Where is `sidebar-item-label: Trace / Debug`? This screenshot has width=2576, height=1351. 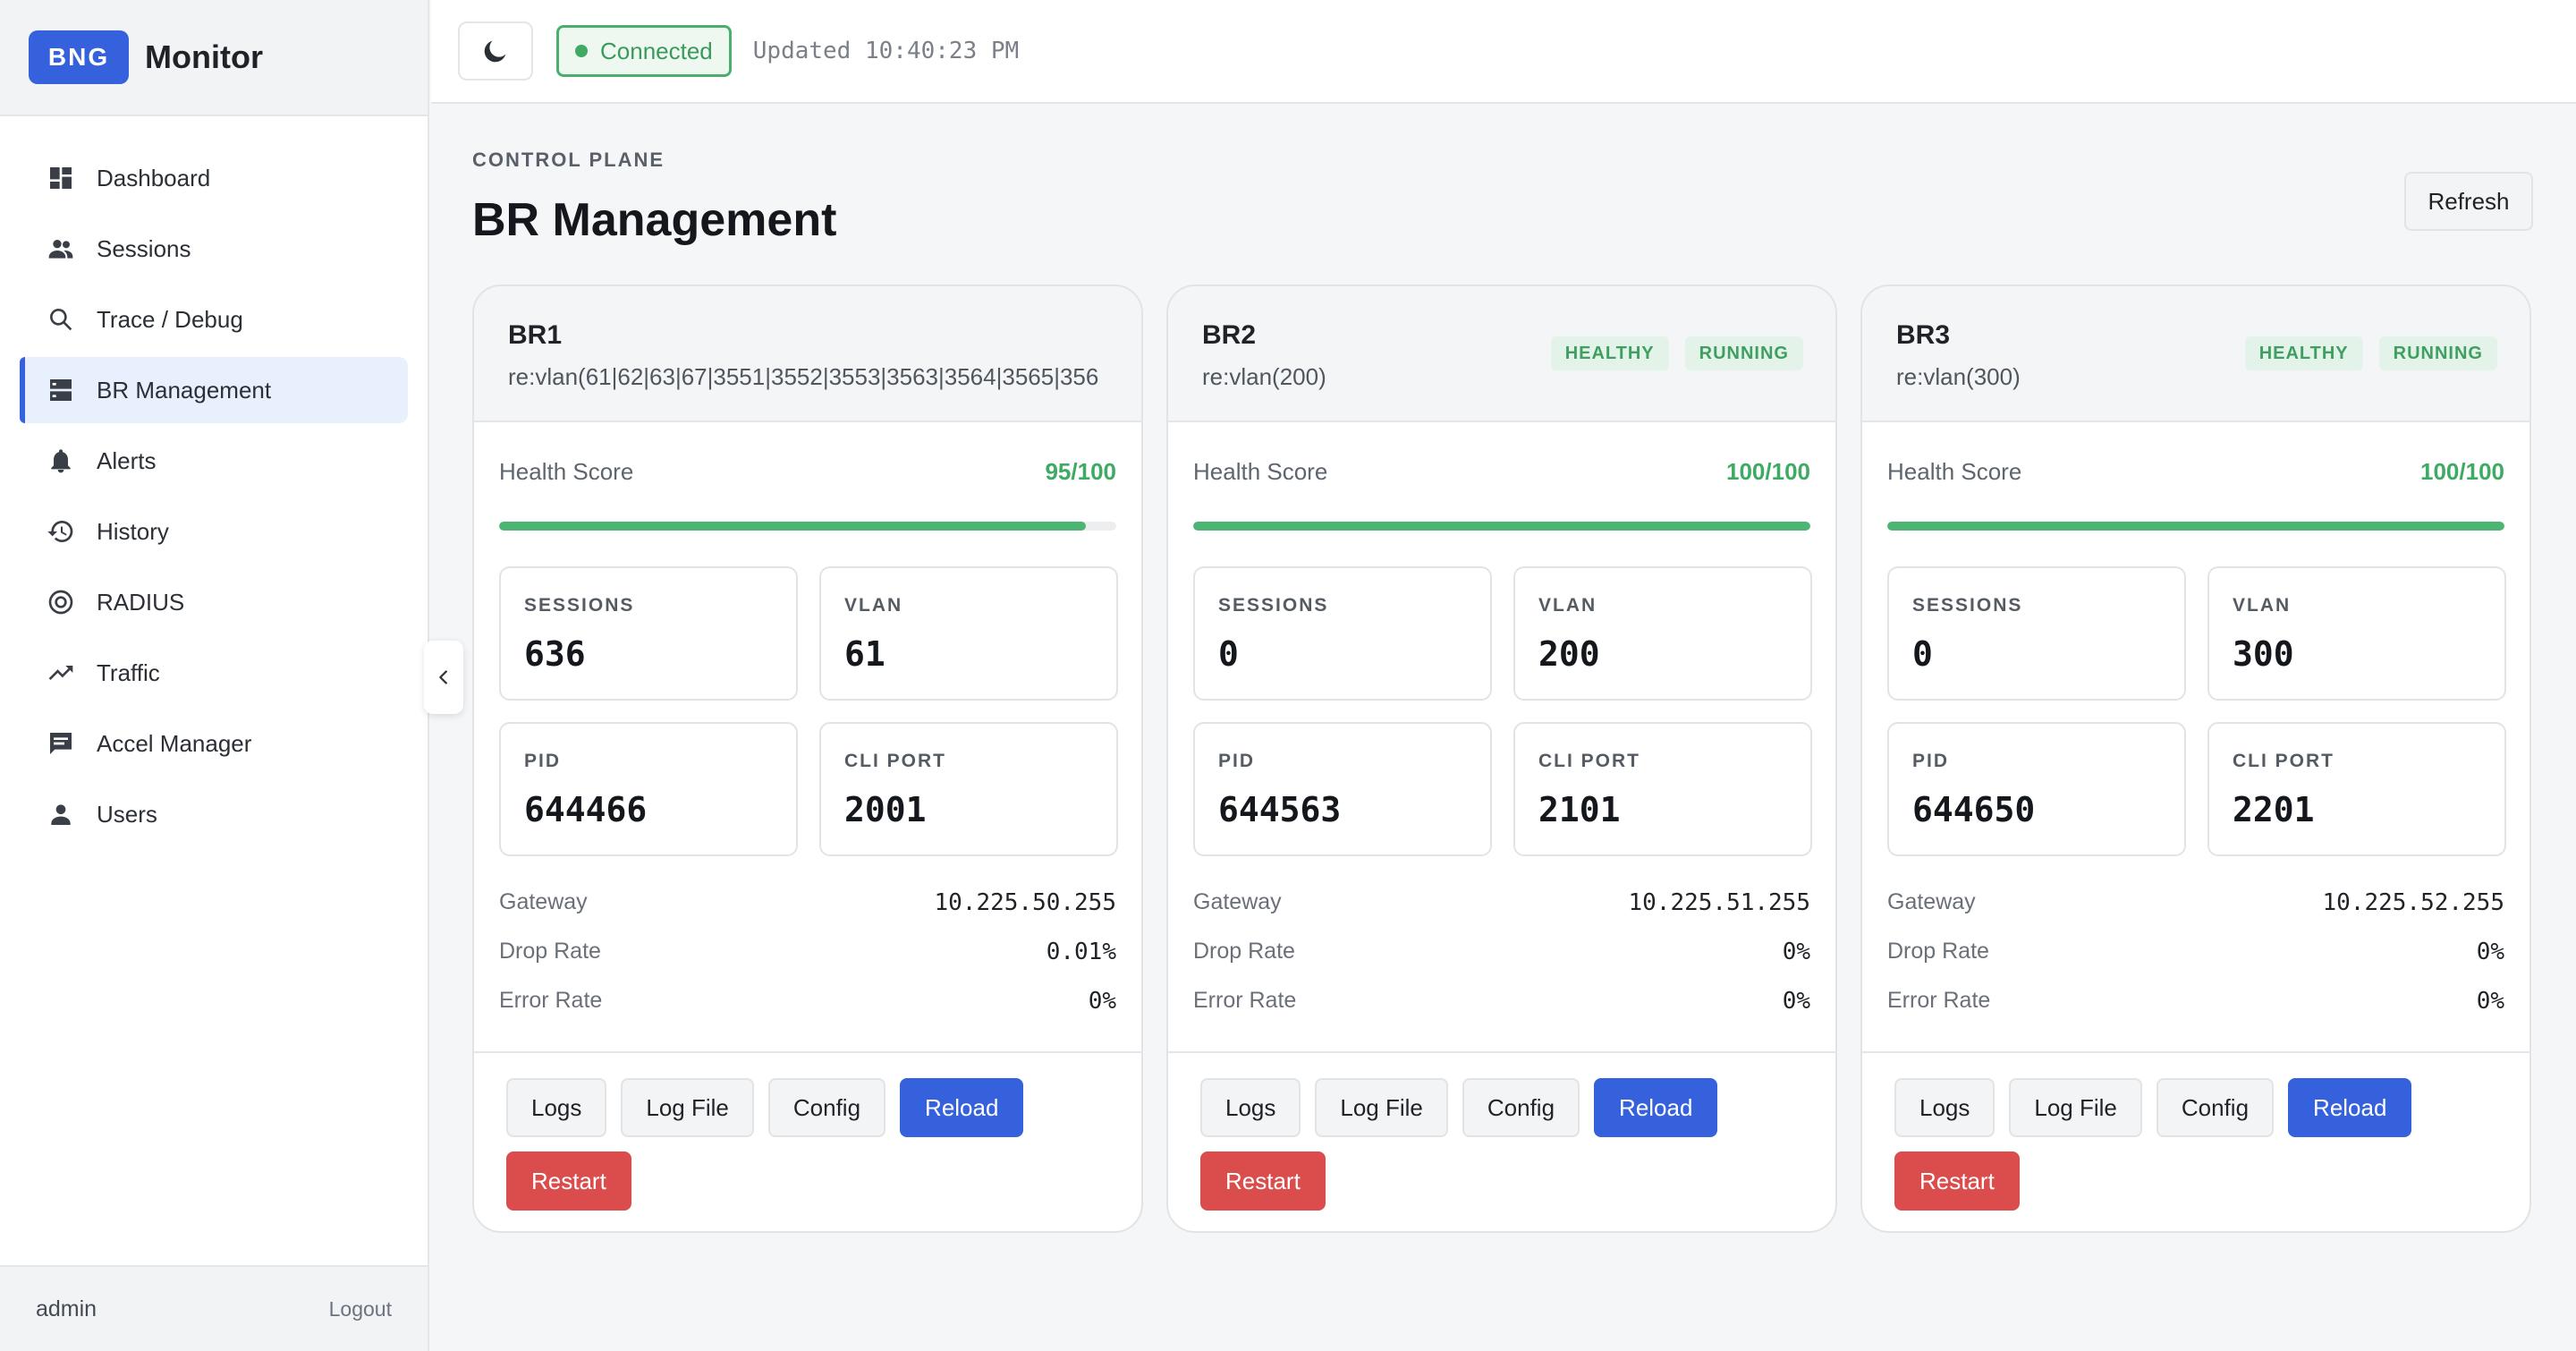 sidebar-item-label: Trace / Debug is located at coordinates (170, 319).